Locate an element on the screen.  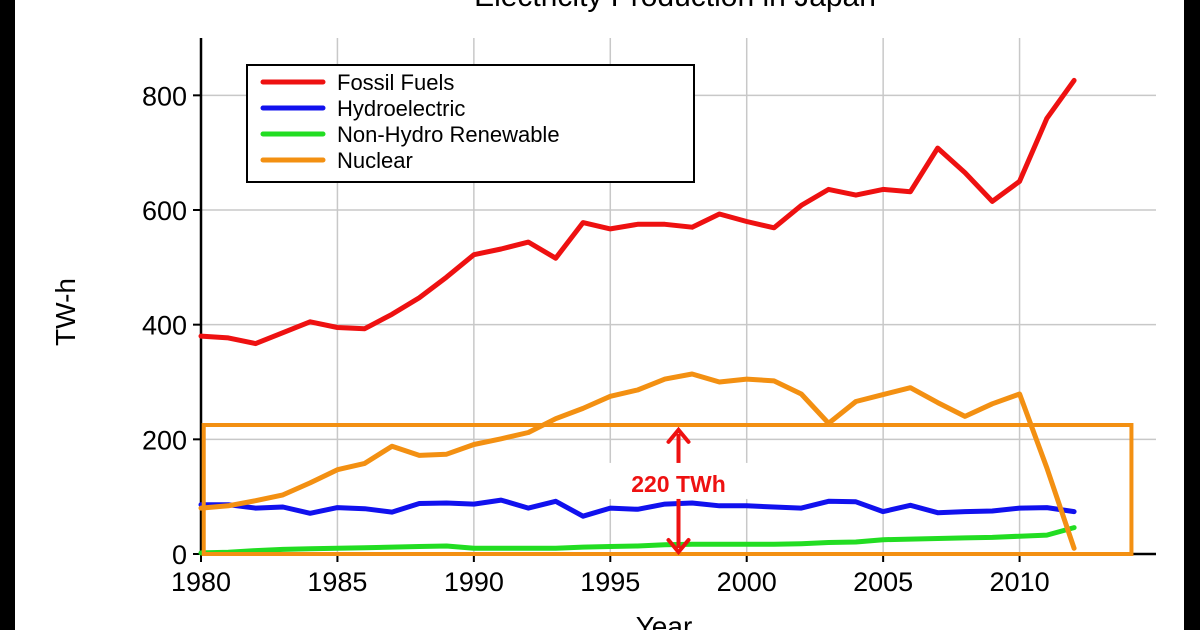
annotation-arrowhead-up is located at coordinates (678, 435).